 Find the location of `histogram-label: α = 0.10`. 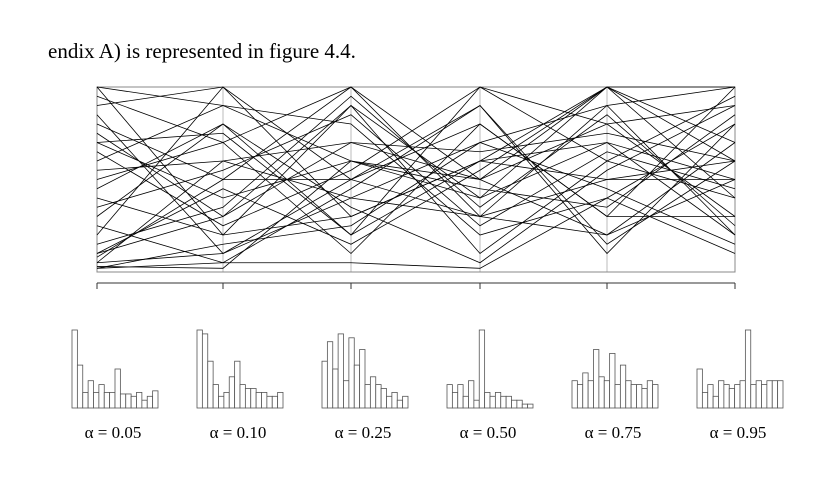

histogram-label: α = 0.10 is located at coordinates (238, 432).